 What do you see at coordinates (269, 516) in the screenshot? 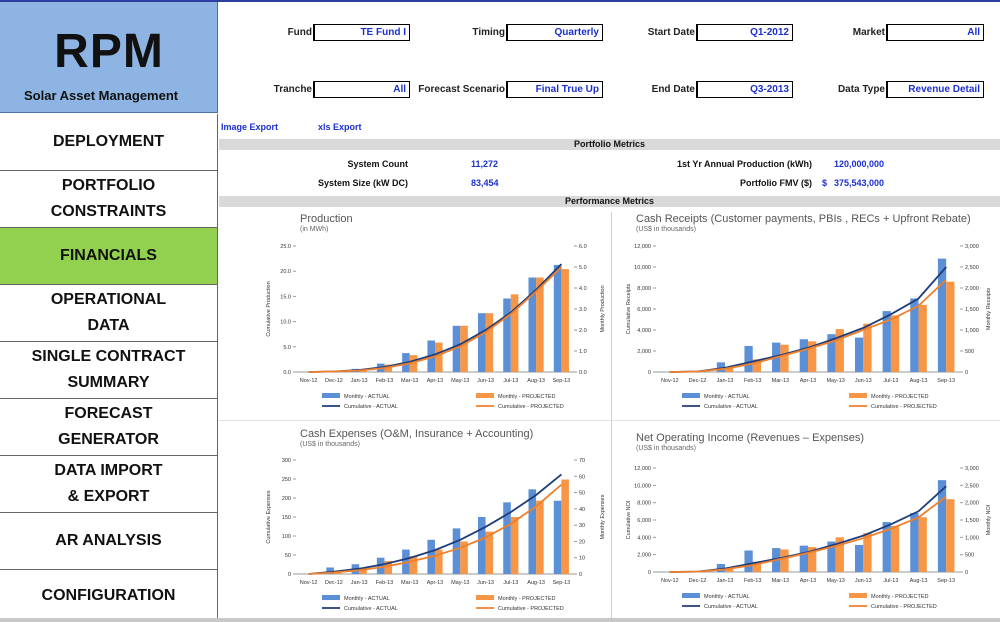
I see `y-axis-label: Cumulative Expenses` at bounding box center [269, 516].